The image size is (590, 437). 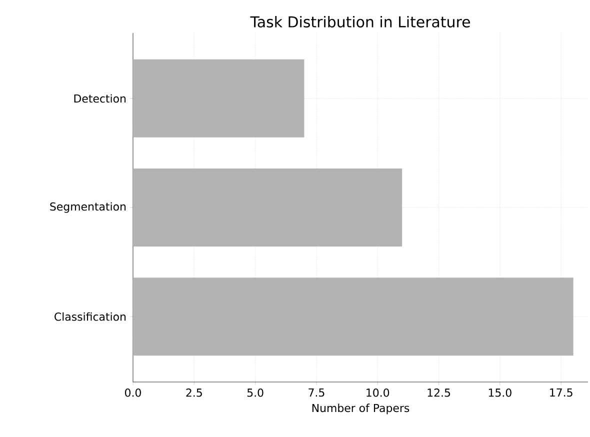 What do you see at coordinates (316, 392) in the screenshot?
I see `x-tick-label: 7.5` at bounding box center [316, 392].